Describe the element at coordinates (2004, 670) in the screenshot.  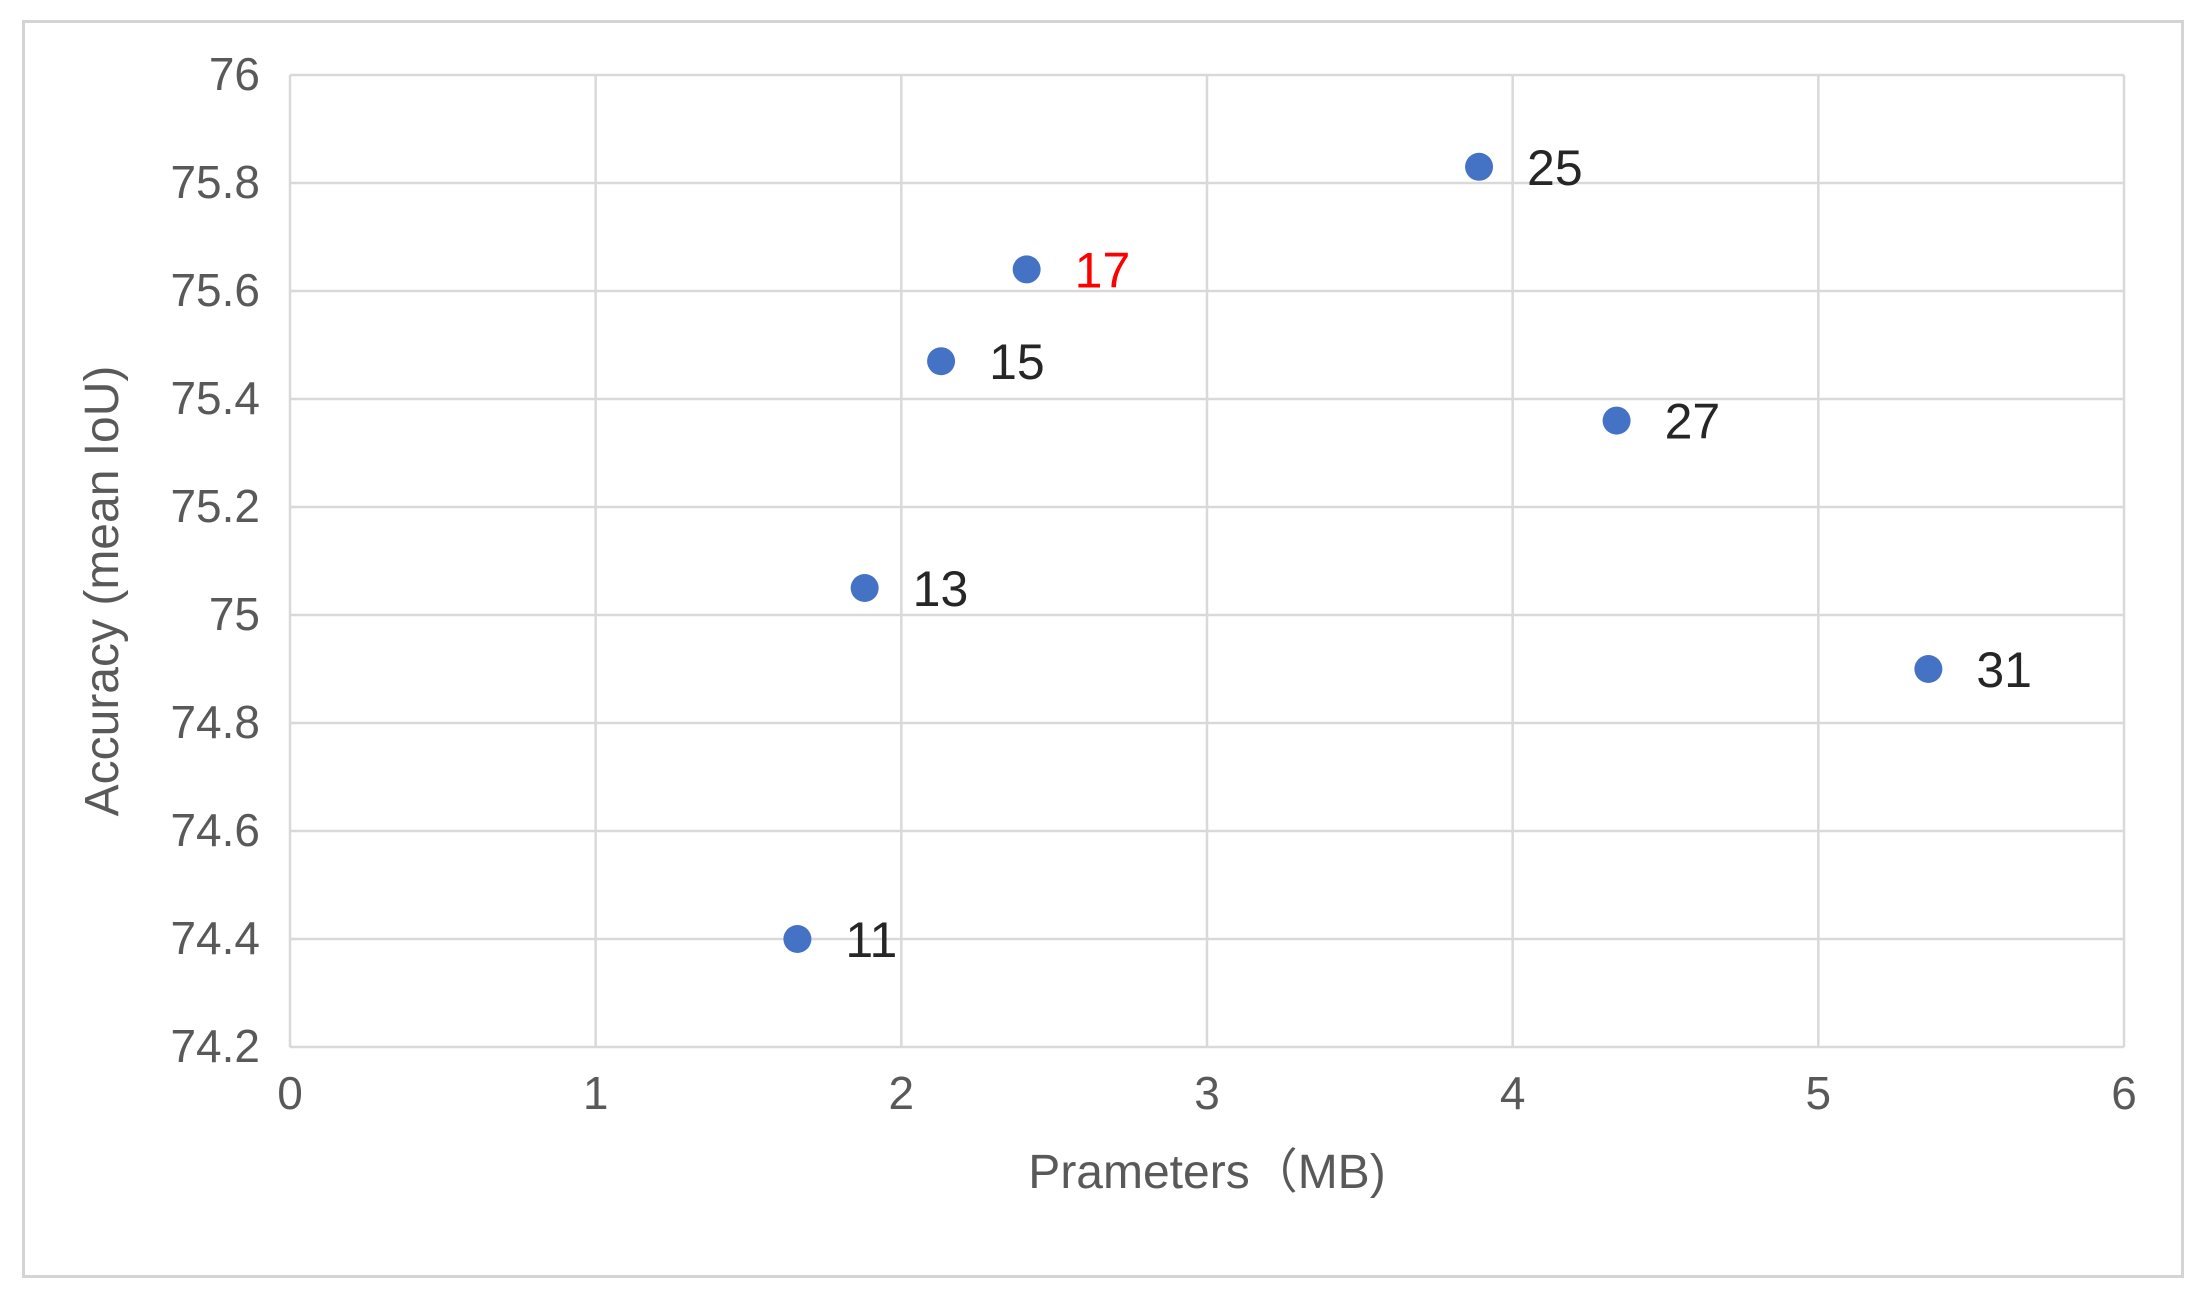
I see `data-label-31: 31` at that location.